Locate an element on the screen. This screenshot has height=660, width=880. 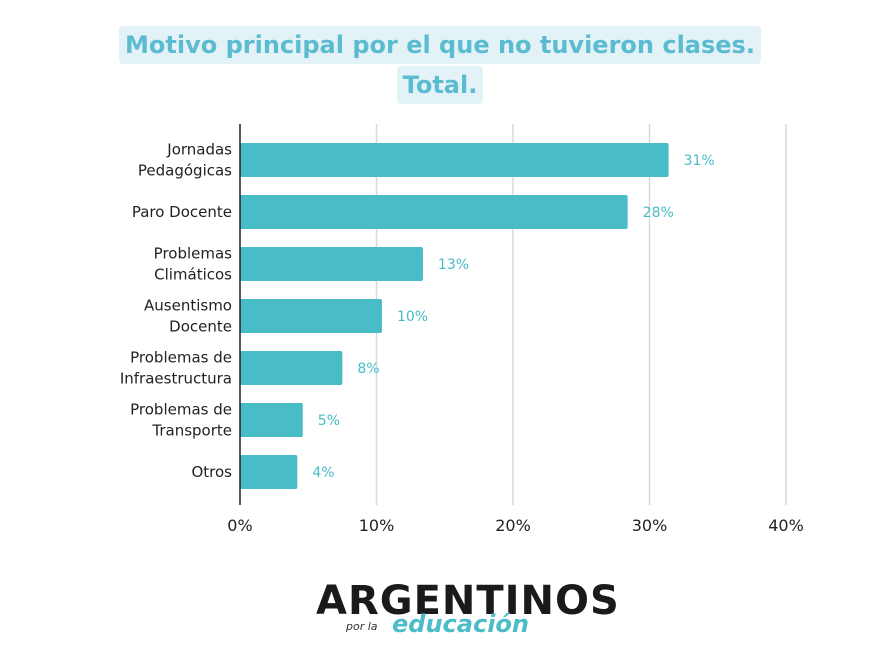
category-label: Transporte is located at coordinates (191, 431).